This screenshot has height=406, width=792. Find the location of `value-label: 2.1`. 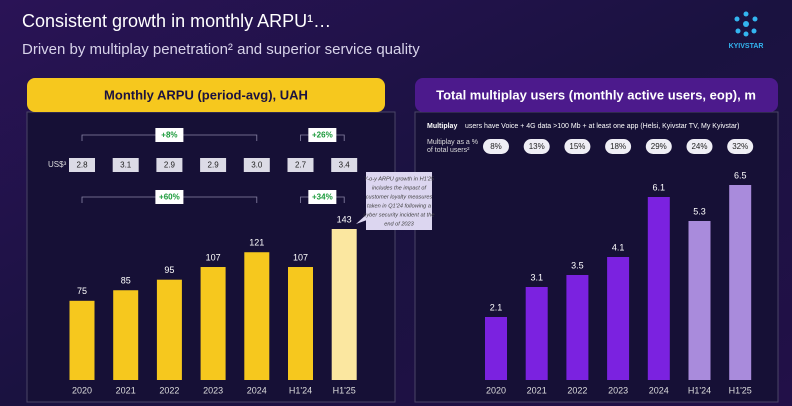

value-label: 2.1 is located at coordinates (496, 307).